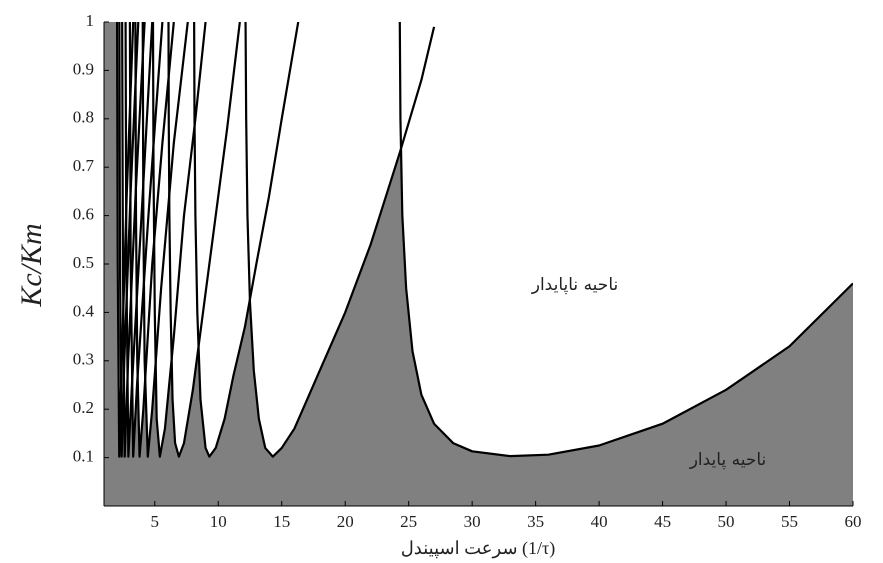 The height and width of the screenshot is (563, 883). What do you see at coordinates (853, 521) in the screenshot?
I see `x-tick-label: 60` at bounding box center [853, 521].